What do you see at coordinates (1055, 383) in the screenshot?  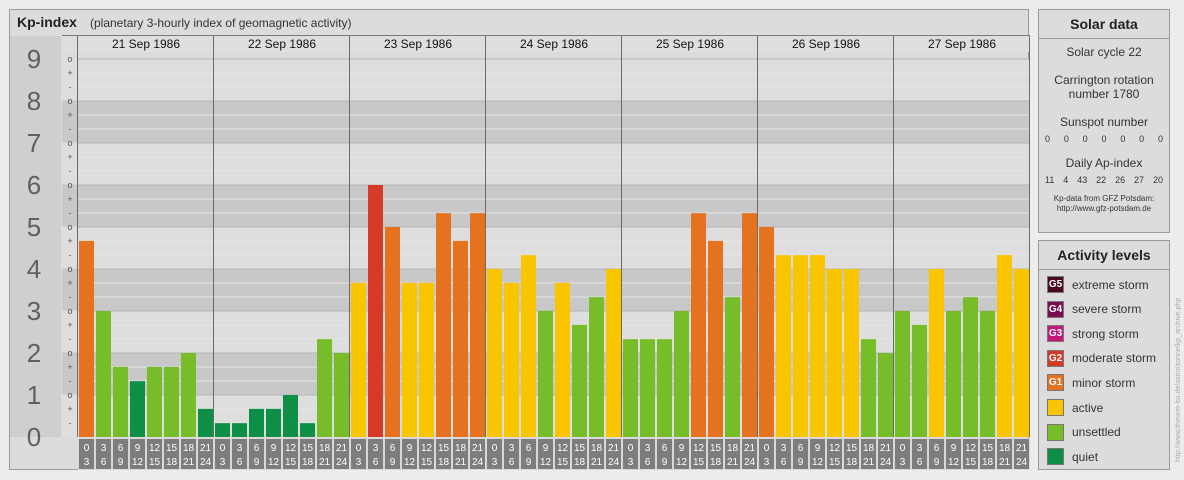 I see `level-swatch: G1` at bounding box center [1055, 383].